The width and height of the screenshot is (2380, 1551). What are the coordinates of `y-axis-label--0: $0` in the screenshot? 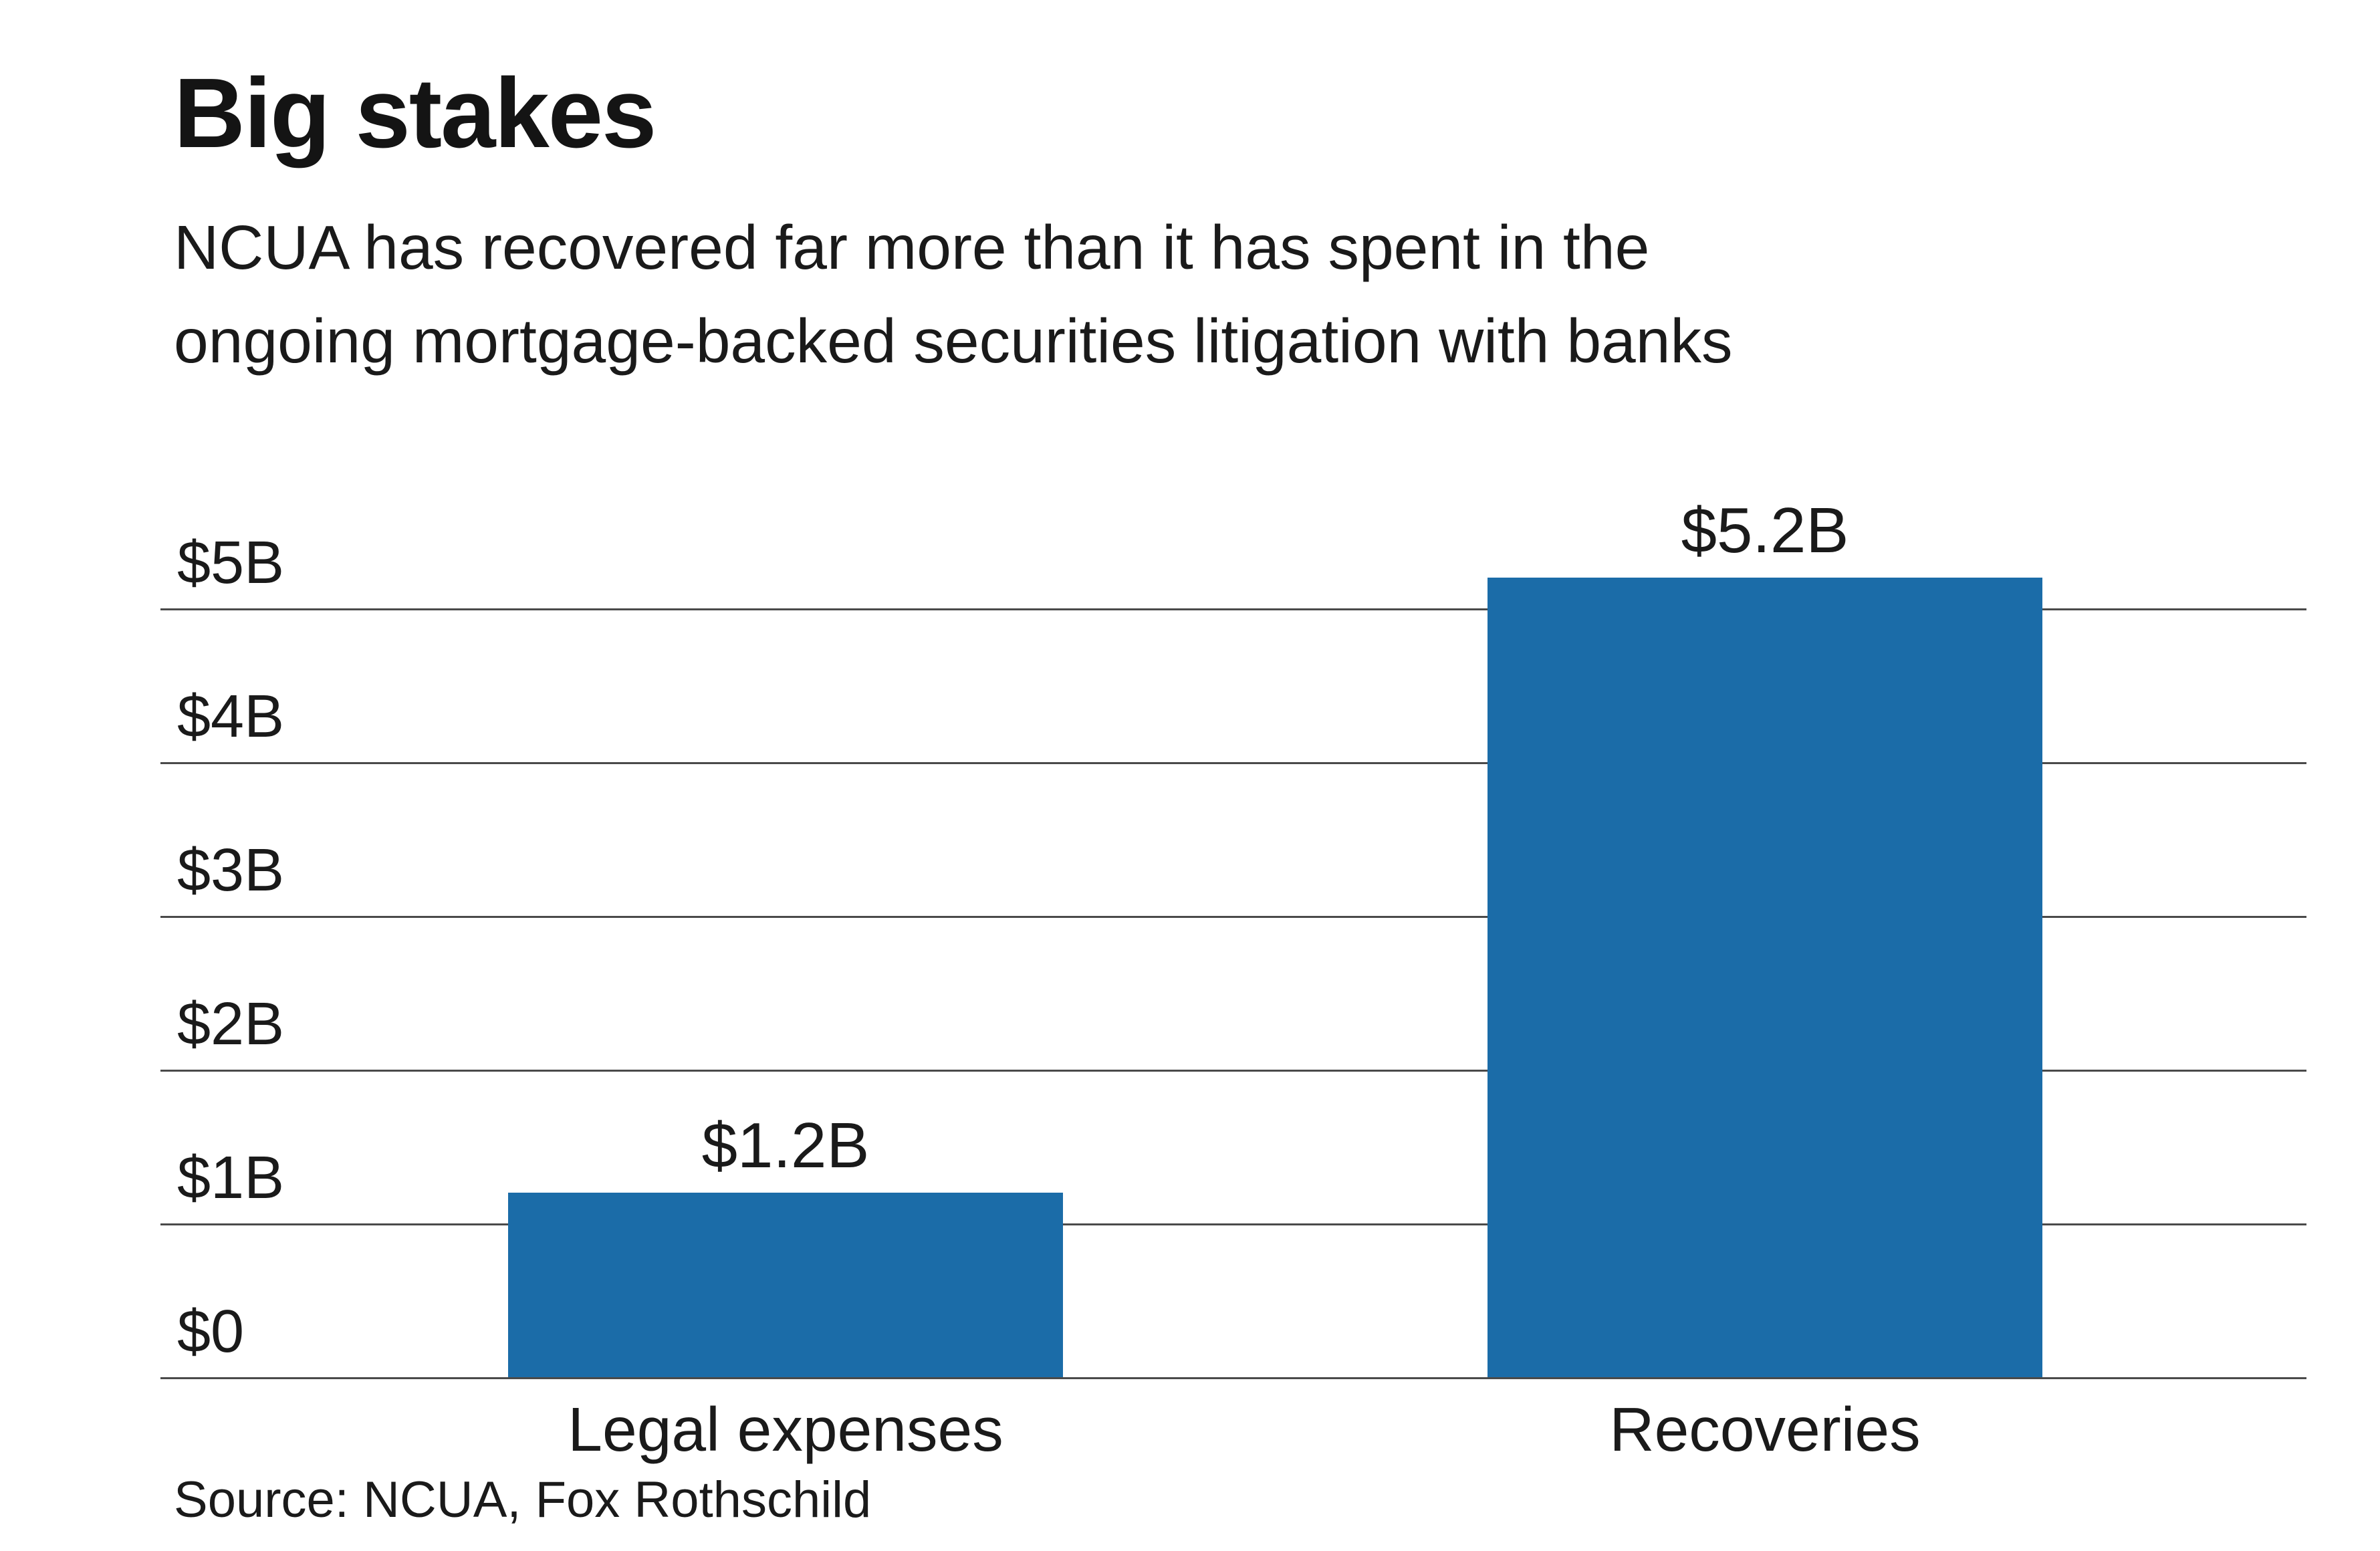 It's located at (211, 1331).